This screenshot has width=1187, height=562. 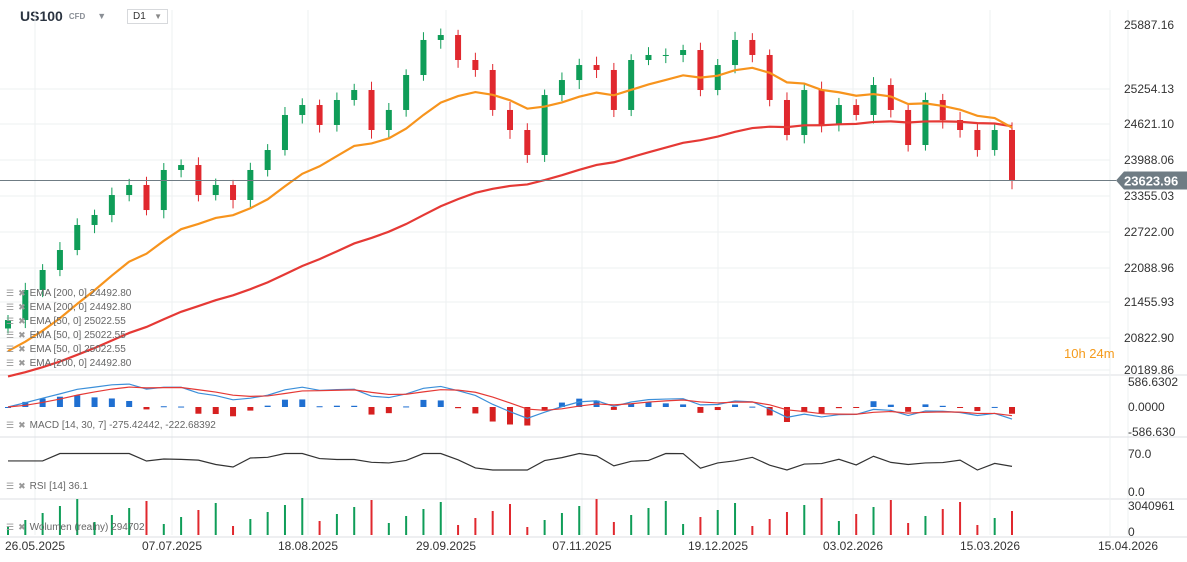 I want to click on chevron-down-icon: ▼, so click(x=102, y=16).